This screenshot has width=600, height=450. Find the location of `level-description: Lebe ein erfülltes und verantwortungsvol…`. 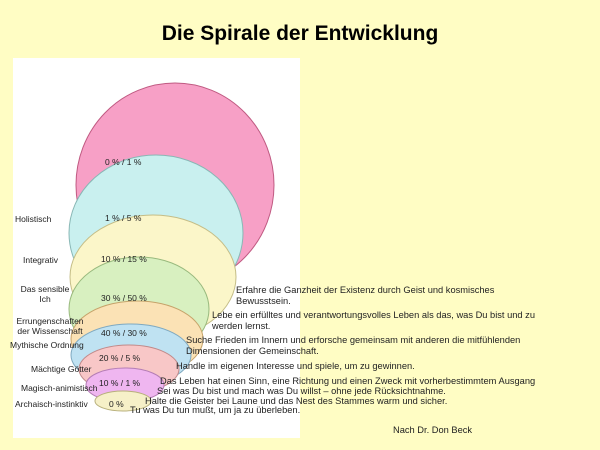

level-description: Lebe ein erfülltes und verantwortungsvol… is located at coordinates (374, 315).